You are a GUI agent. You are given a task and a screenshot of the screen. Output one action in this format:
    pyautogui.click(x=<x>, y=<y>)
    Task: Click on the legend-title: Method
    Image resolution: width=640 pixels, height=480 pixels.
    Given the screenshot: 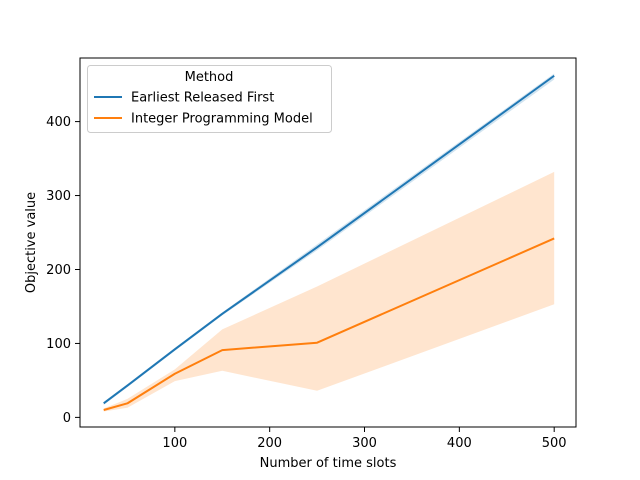 What is the action you would take?
    pyautogui.click(x=209, y=77)
    